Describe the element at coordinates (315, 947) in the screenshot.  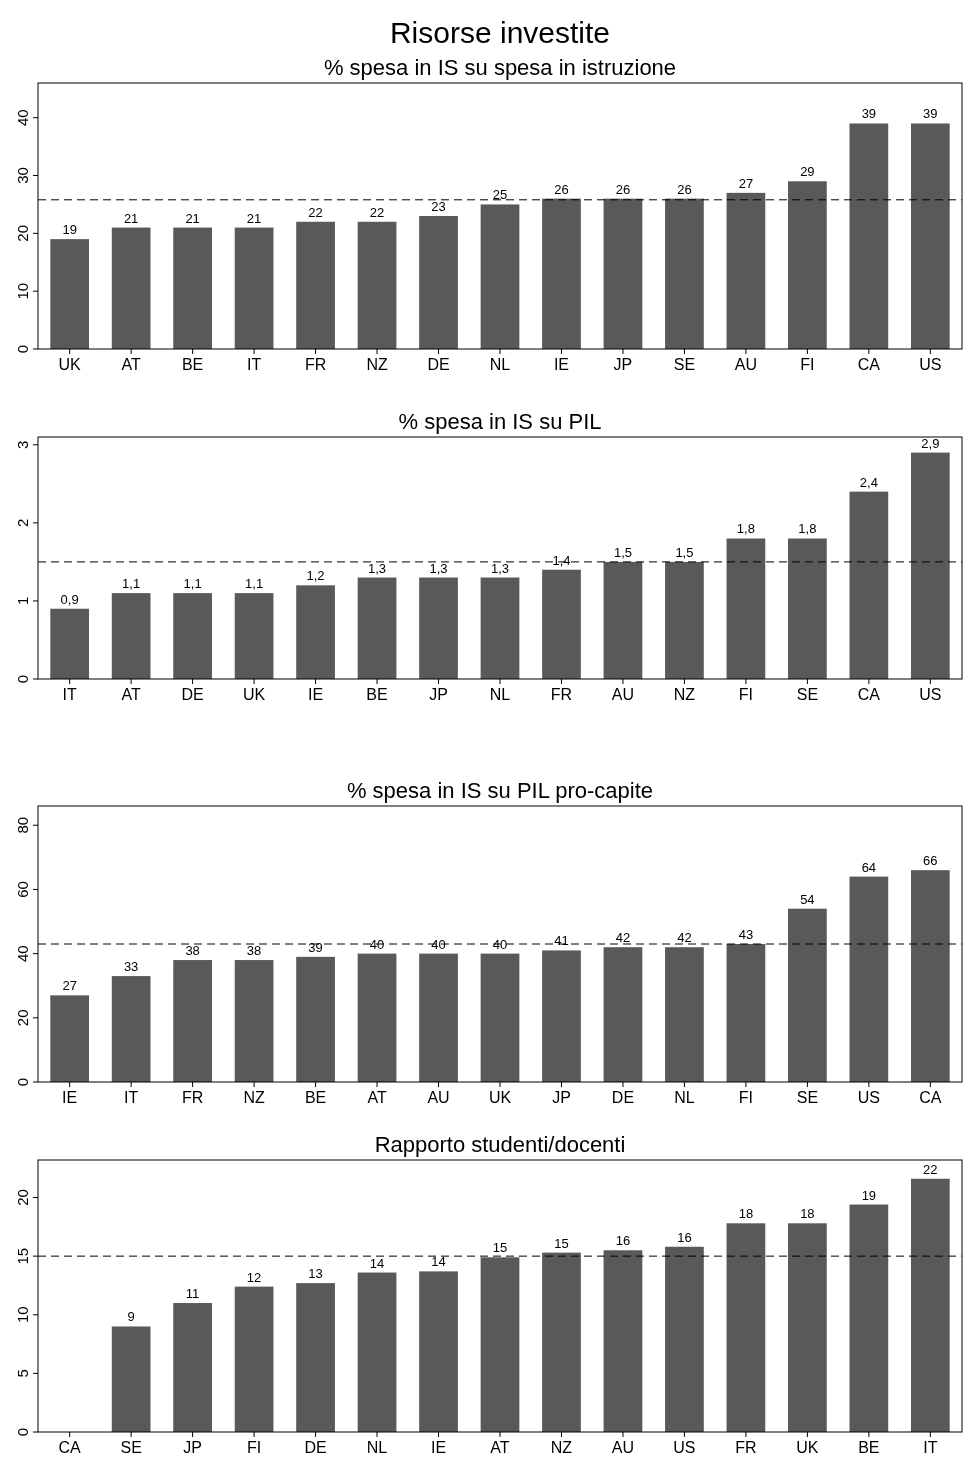
I see `data-label: 39` at that location.